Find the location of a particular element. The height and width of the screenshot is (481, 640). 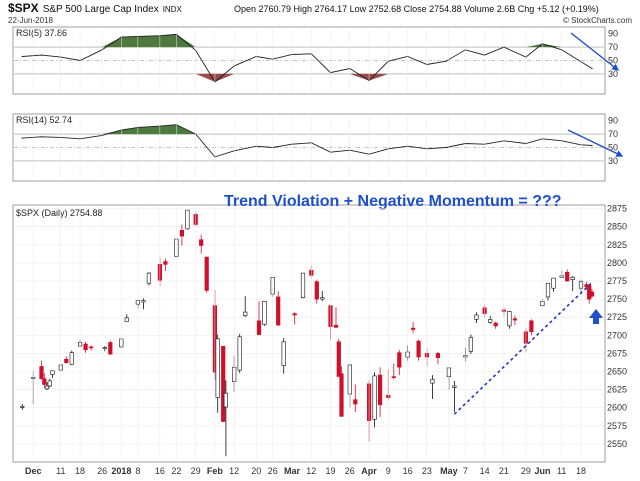

x-tick-label: 20 is located at coordinates (256, 471).